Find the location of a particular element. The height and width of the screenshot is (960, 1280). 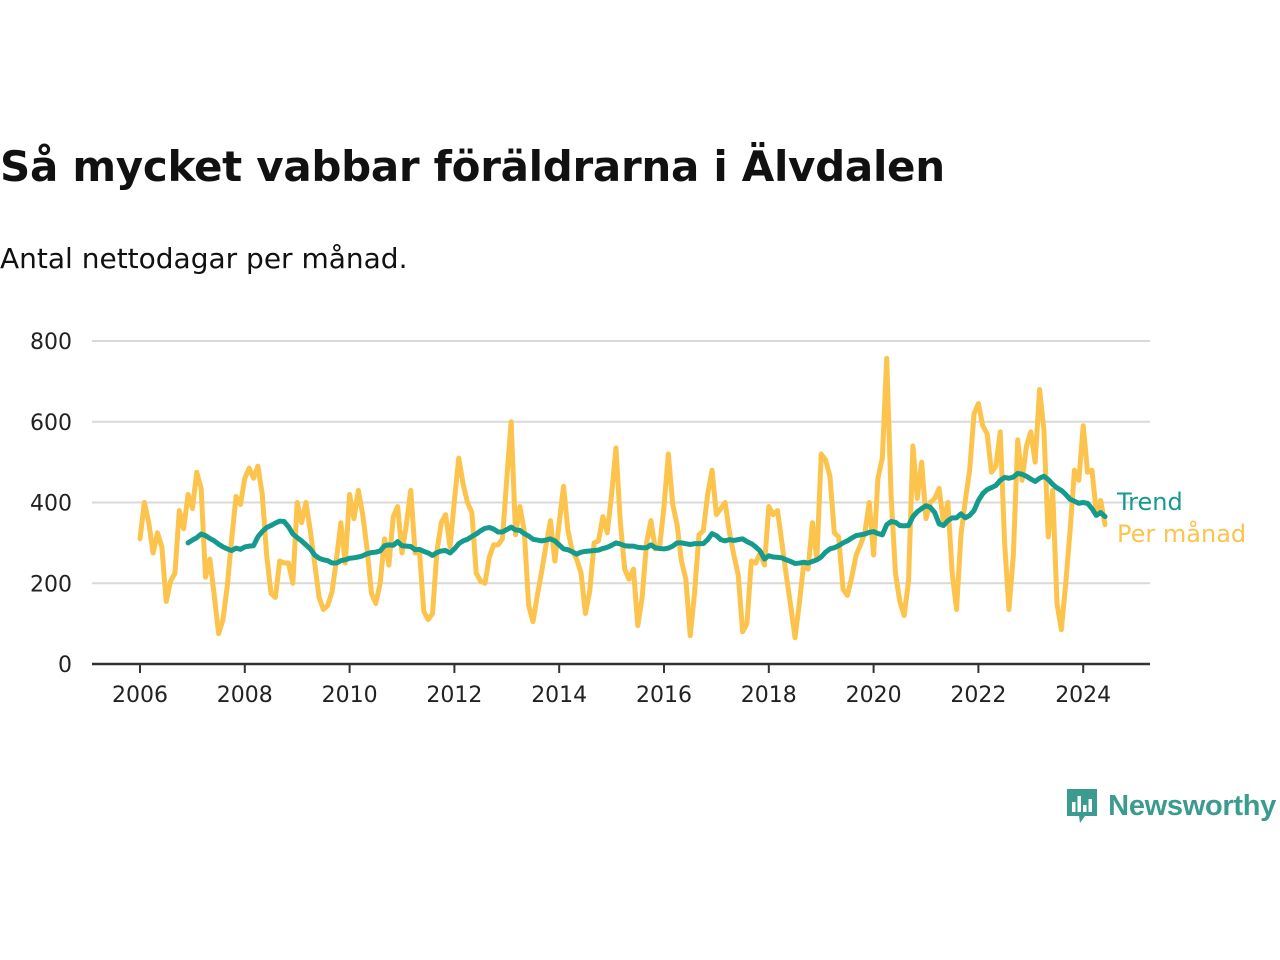

x-tick-label: 2006 is located at coordinates (140, 695).